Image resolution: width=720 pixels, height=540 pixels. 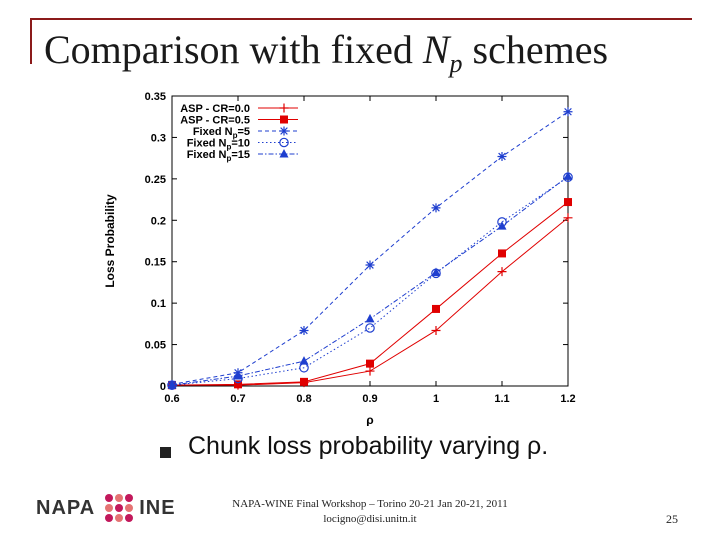 What do you see at coordinates (436, 399) in the screenshot?
I see `x-tick-label: 1` at bounding box center [436, 399].